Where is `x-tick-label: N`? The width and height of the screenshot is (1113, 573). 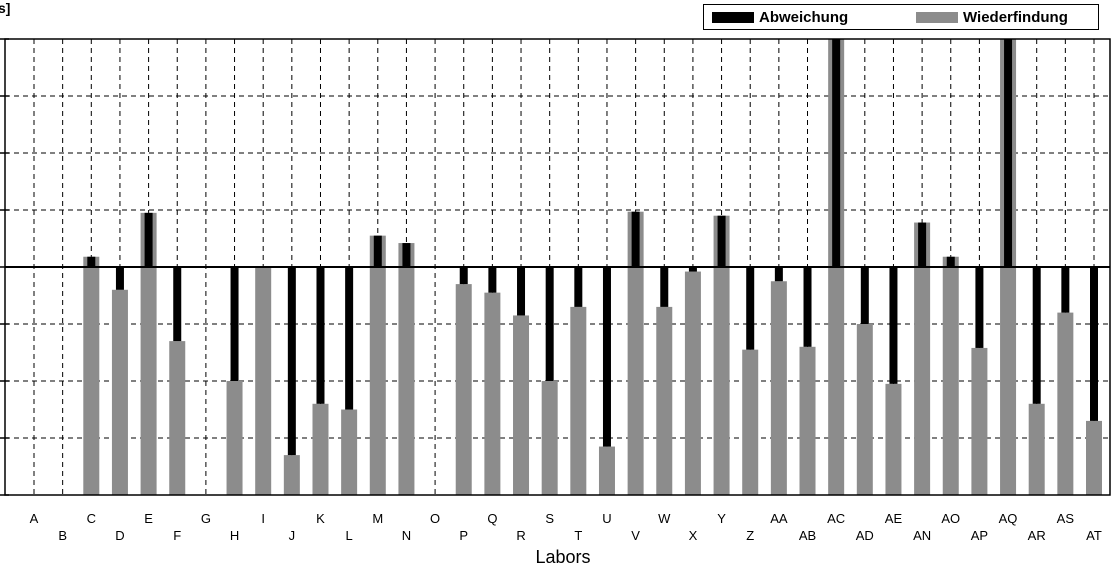 x-tick-label: N is located at coordinates (406, 535).